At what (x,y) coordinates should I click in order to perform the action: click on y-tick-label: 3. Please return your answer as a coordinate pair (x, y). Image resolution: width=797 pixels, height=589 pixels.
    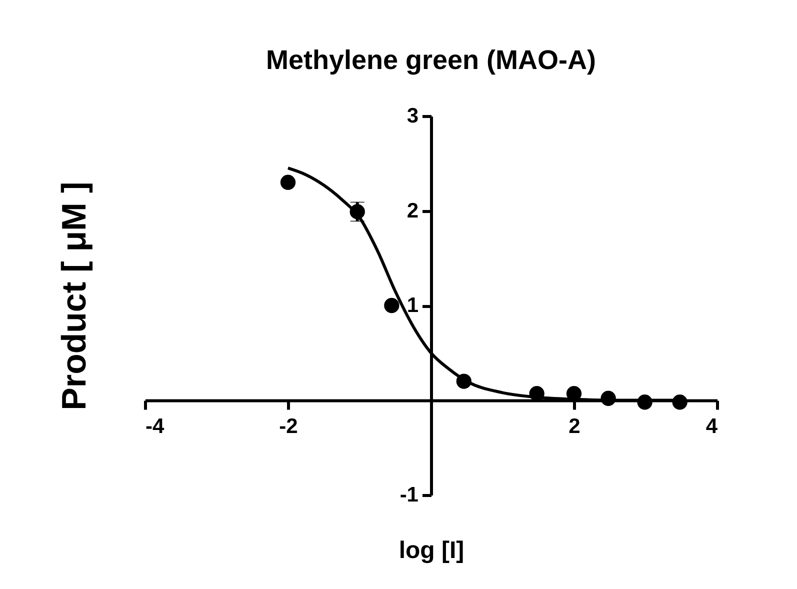
    Looking at the image, I should click on (412, 116).